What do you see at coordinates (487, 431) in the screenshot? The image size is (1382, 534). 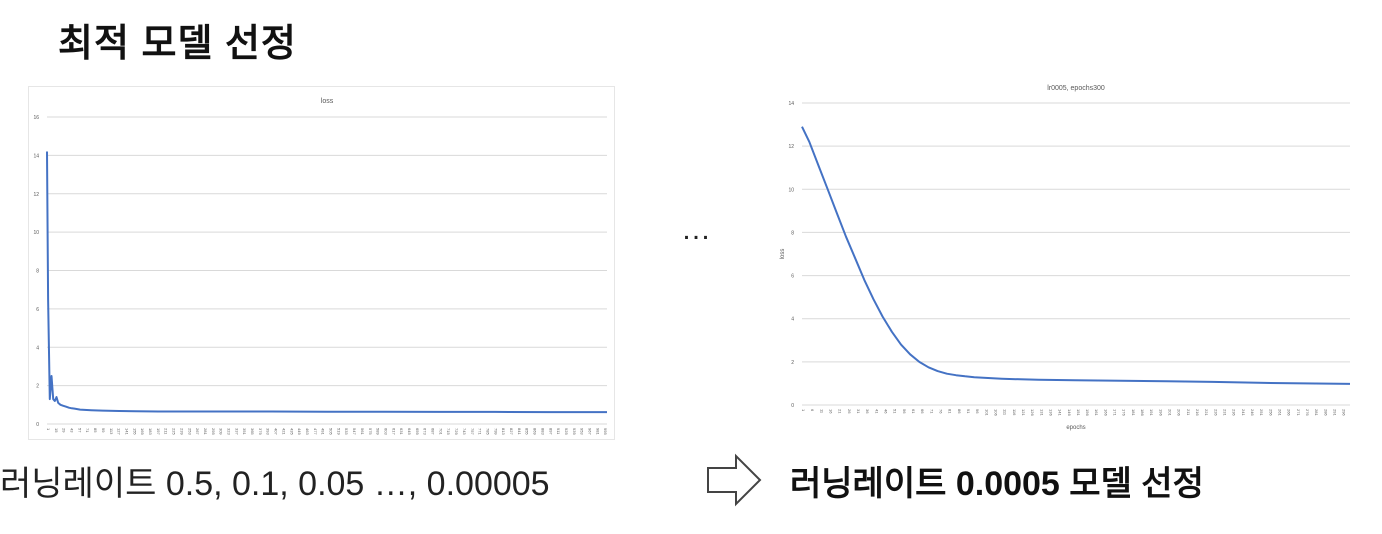 I see `x-tick-label: 785` at bounding box center [487, 431].